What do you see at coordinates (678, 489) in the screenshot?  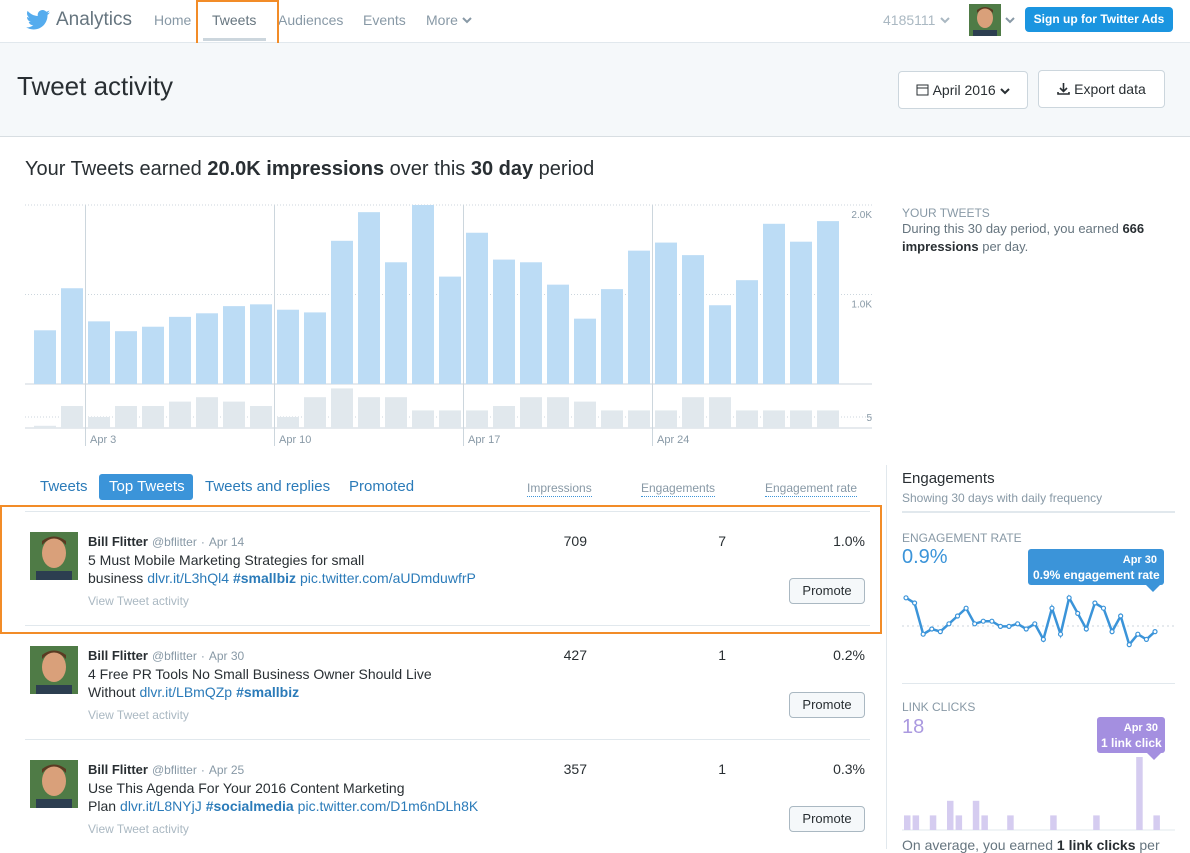 I see `column-header: Engagements` at bounding box center [678, 489].